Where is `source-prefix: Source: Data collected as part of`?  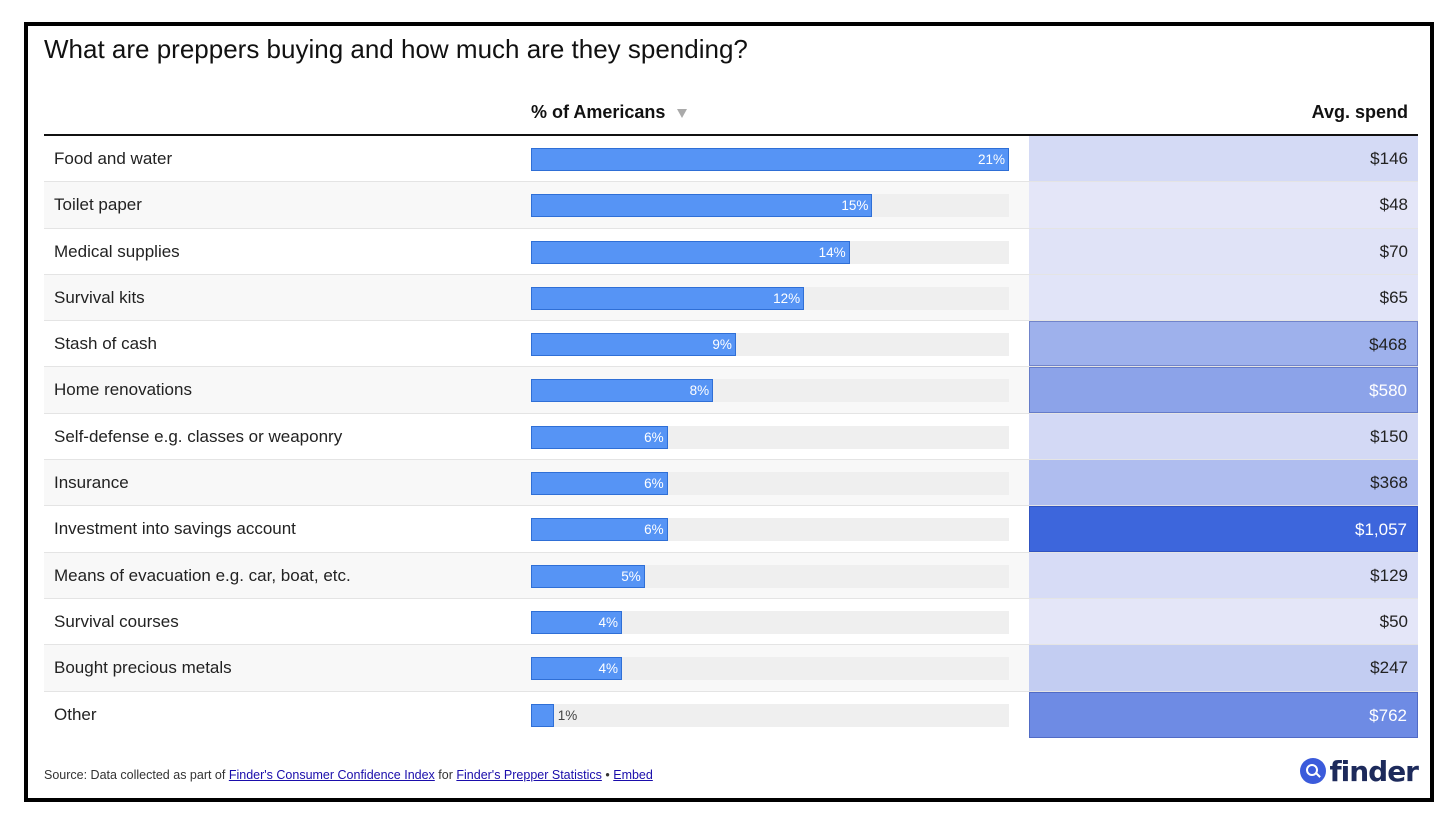 source-prefix: Source: Data collected as part of is located at coordinates (135, 775).